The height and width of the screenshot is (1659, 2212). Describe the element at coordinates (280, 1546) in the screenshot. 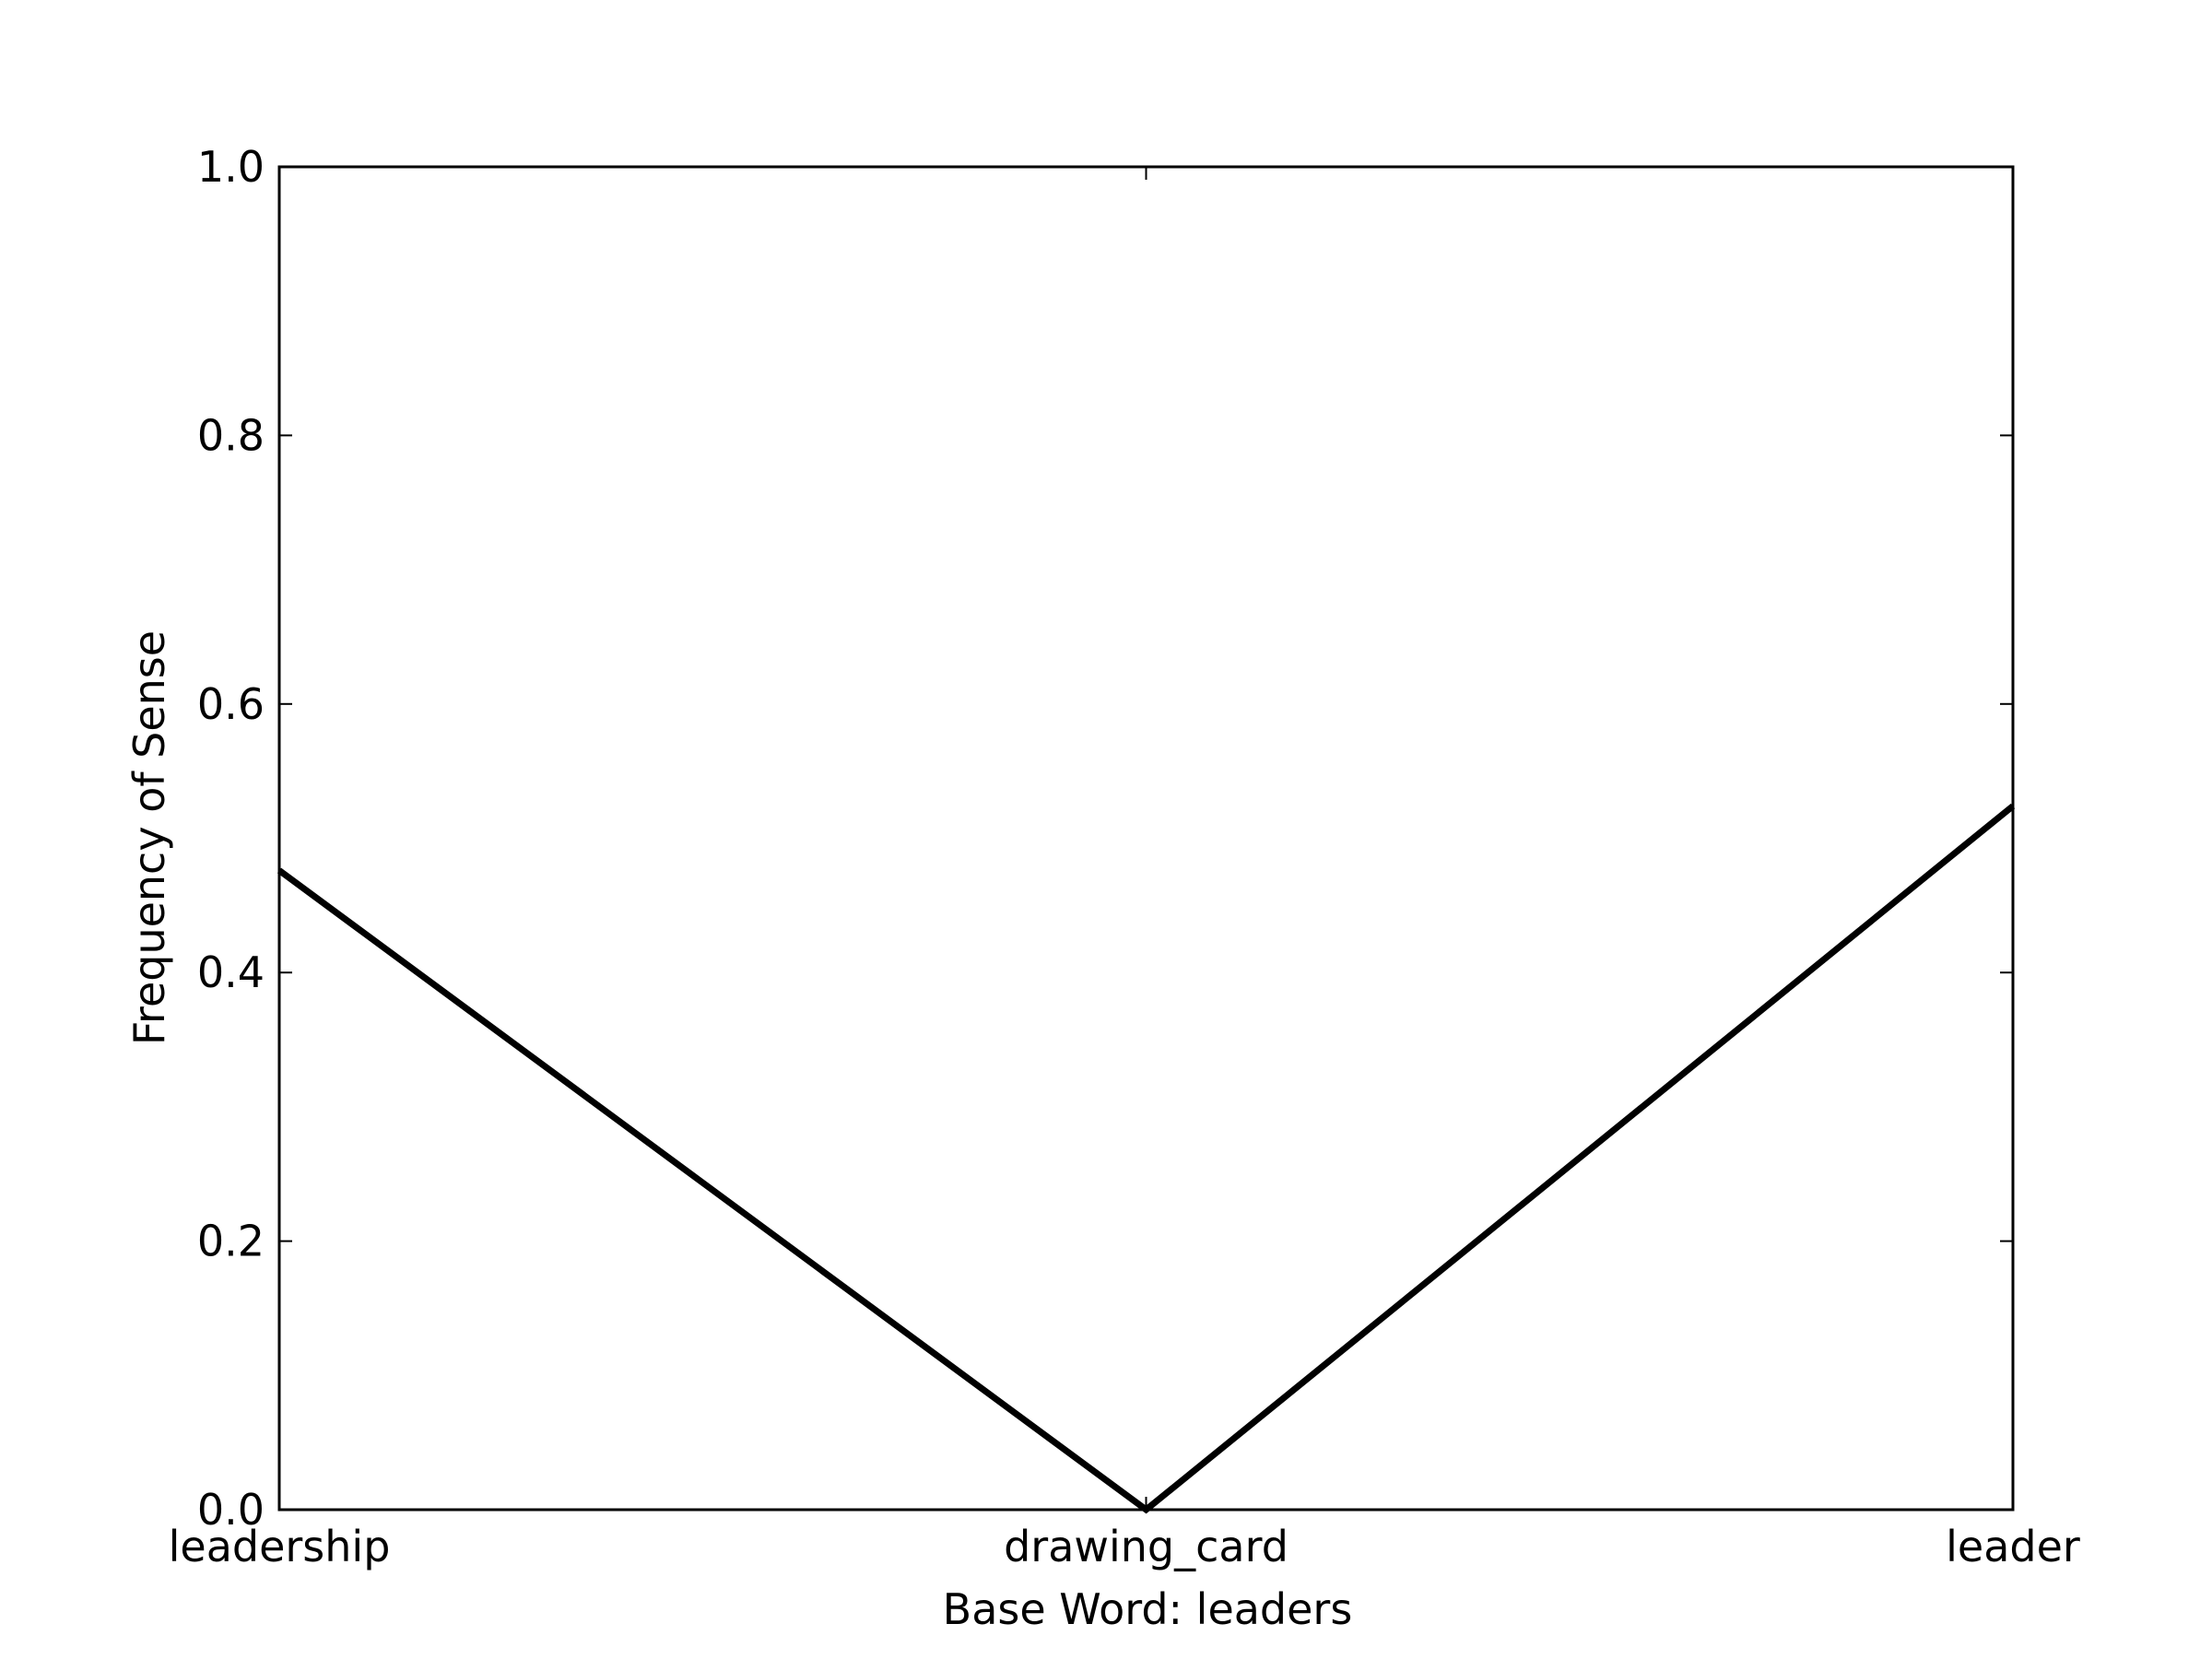

I see `x-tick-label: leadership` at that location.